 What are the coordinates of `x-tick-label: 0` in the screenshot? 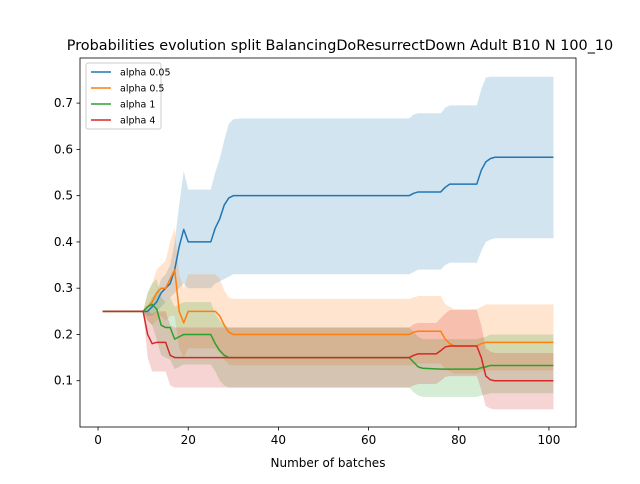 It's located at (98, 440).